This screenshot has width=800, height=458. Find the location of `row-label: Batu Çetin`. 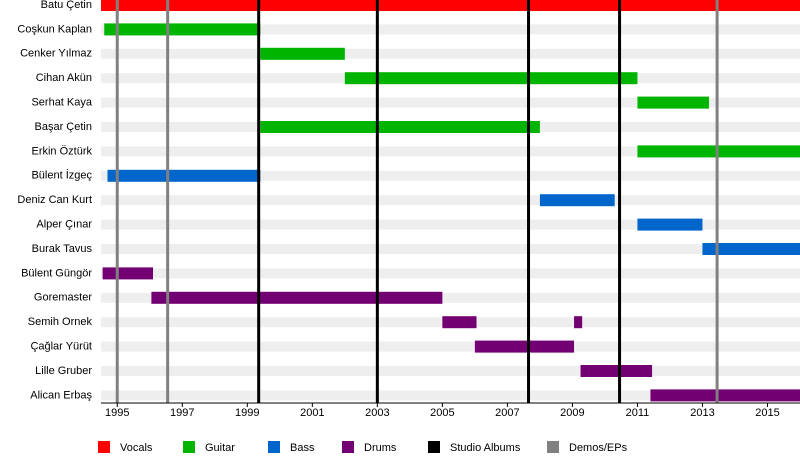

row-label: Batu Çetin is located at coordinates (66, 5).